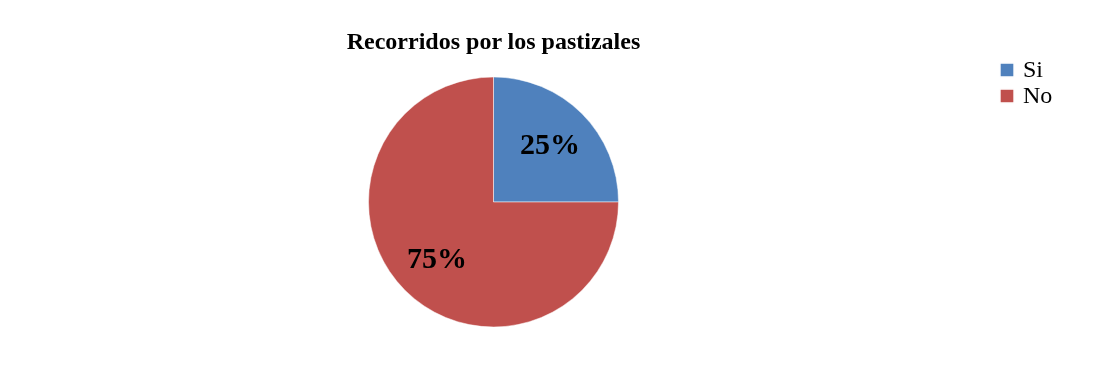  Describe the element at coordinates (550, 144) in the screenshot. I see `data-label: 25%` at that location.